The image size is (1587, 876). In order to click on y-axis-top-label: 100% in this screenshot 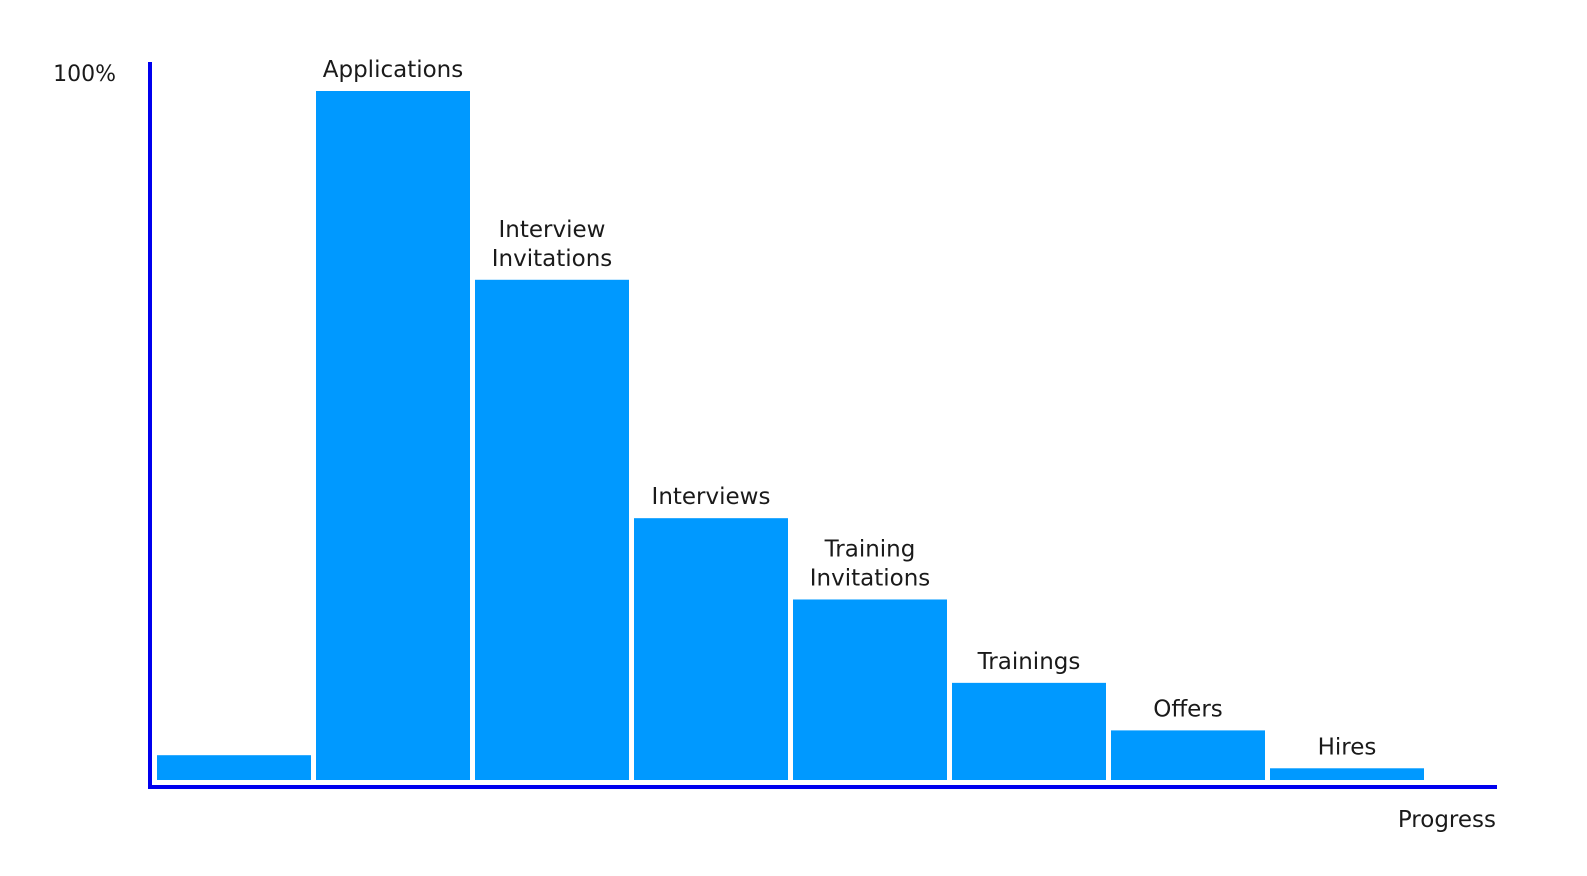, I will do `click(84, 74)`.